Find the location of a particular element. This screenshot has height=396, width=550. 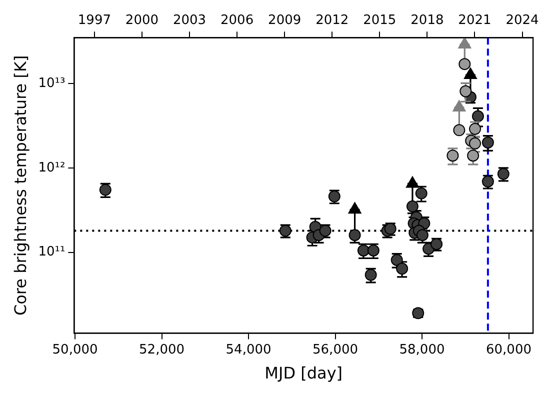

x-tick-label: 52,000 is located at coordinates (162, 350).